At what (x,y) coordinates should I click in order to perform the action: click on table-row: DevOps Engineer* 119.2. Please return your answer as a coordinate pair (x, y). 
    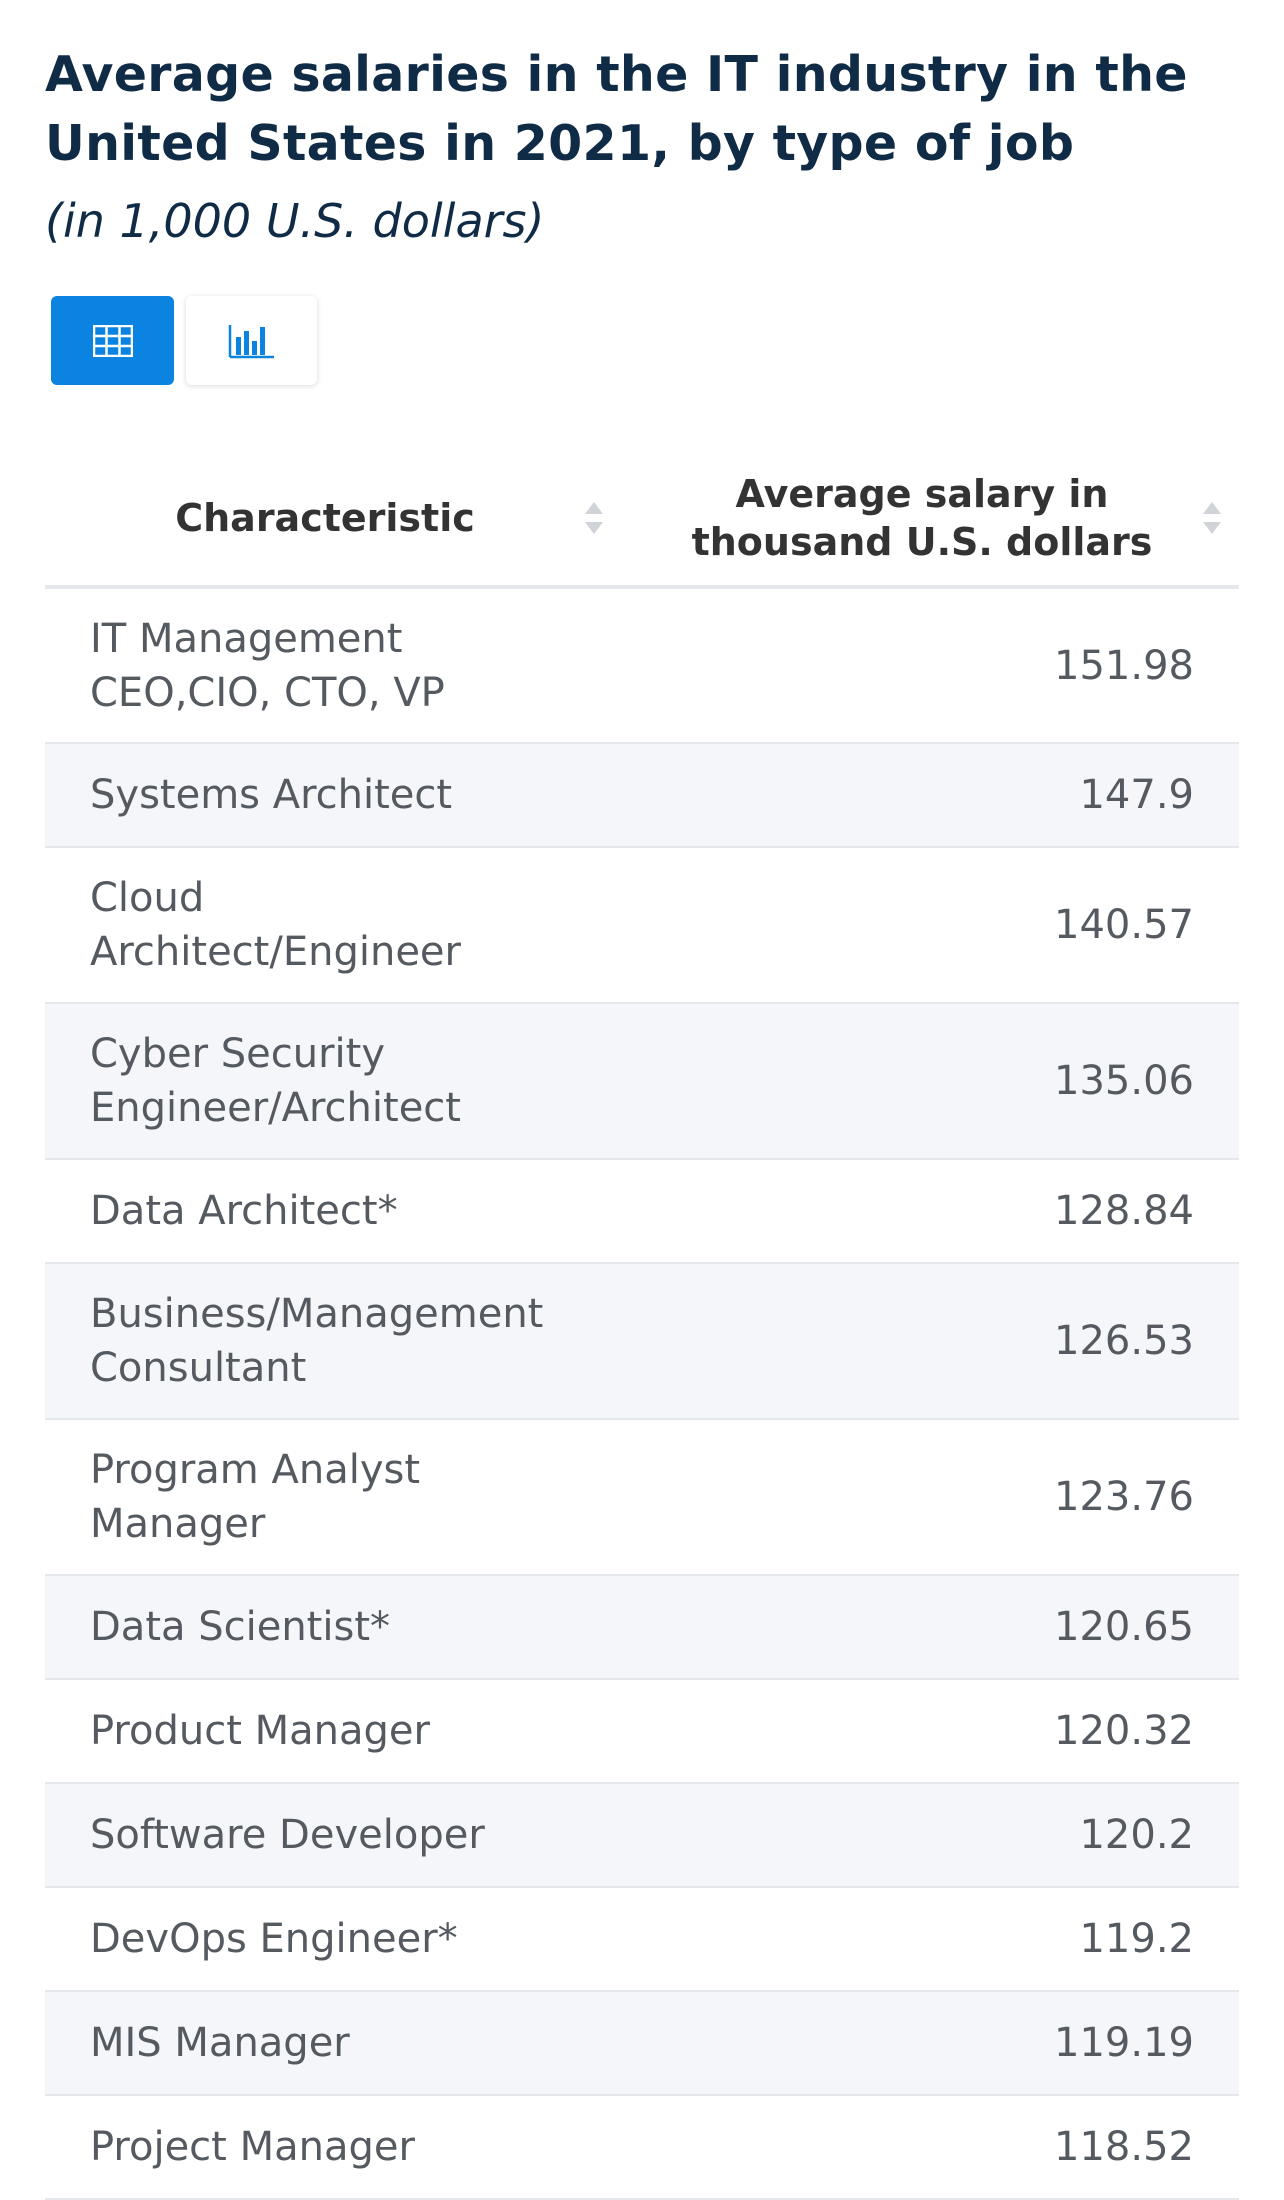
    Looking at the image, I should click on (642, 1939).